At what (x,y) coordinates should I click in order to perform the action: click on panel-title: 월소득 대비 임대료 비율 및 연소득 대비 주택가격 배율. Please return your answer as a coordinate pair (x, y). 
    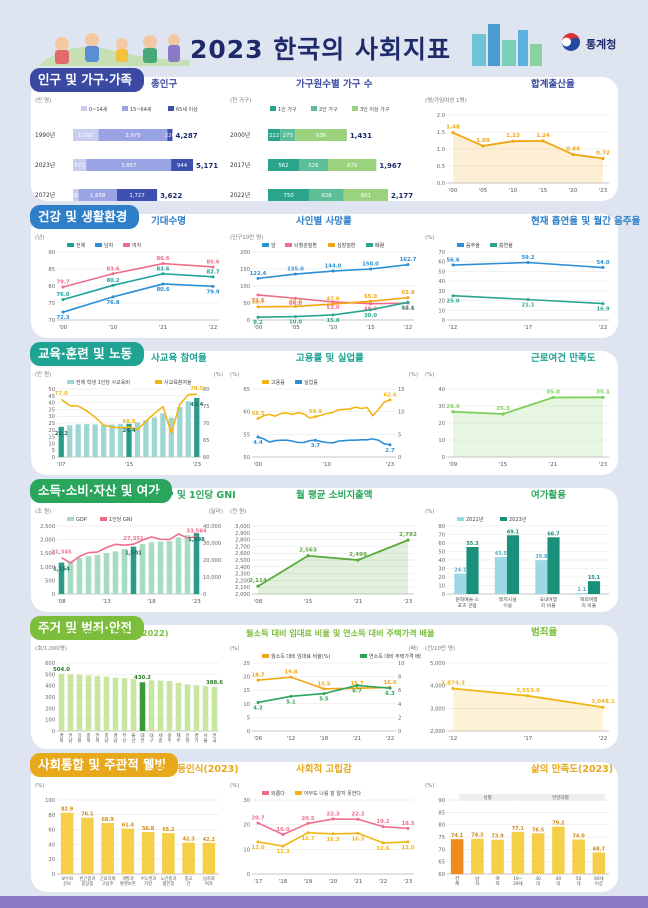
    Looking at the image, I should click on (340, 633).